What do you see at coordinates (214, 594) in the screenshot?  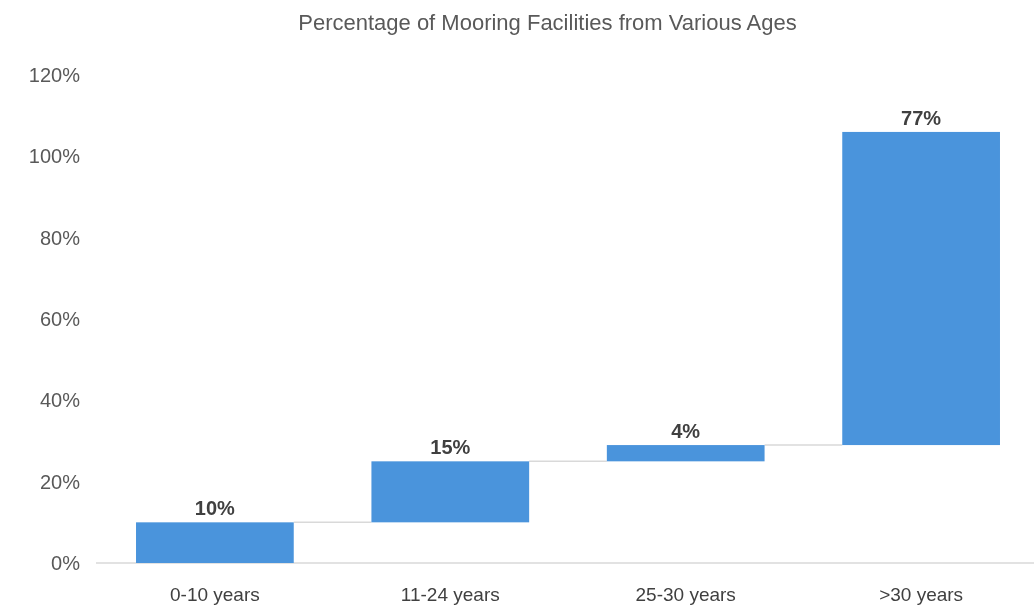 I see `x-tick-label: 0-10 years` at bounding box center [214, 594].